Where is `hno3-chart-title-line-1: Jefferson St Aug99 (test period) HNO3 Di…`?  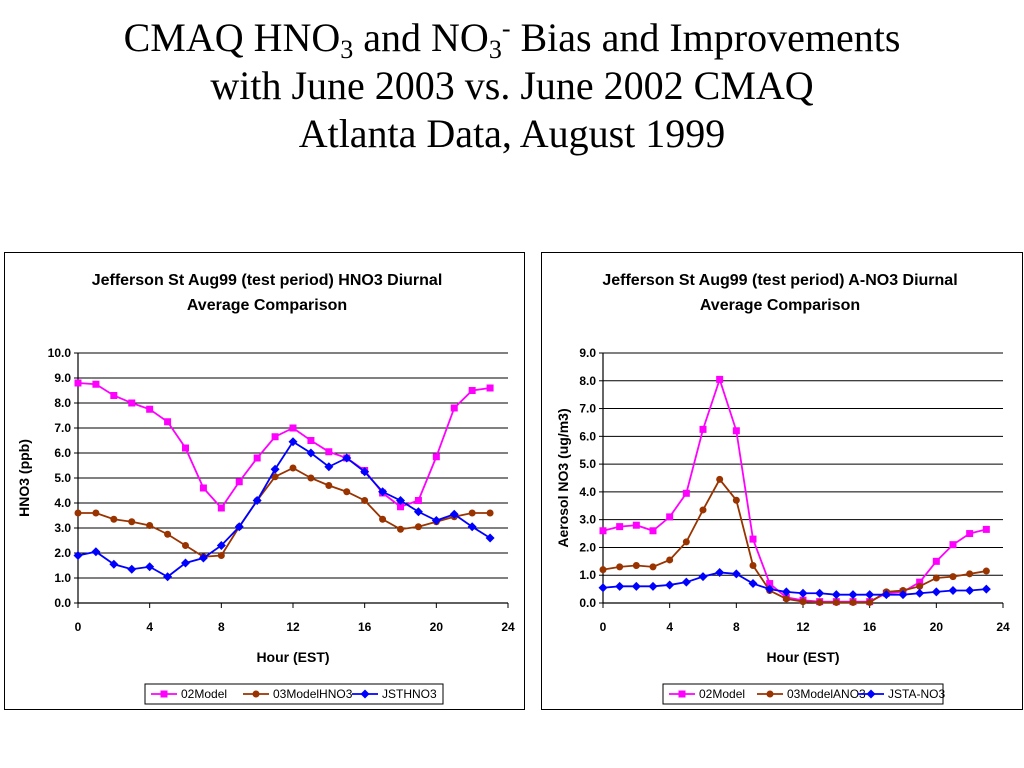 hno3-chart-title-line-1: Jefferson St Aug99 (test period) HNO3 Di… is located at coordinates (267, 280).